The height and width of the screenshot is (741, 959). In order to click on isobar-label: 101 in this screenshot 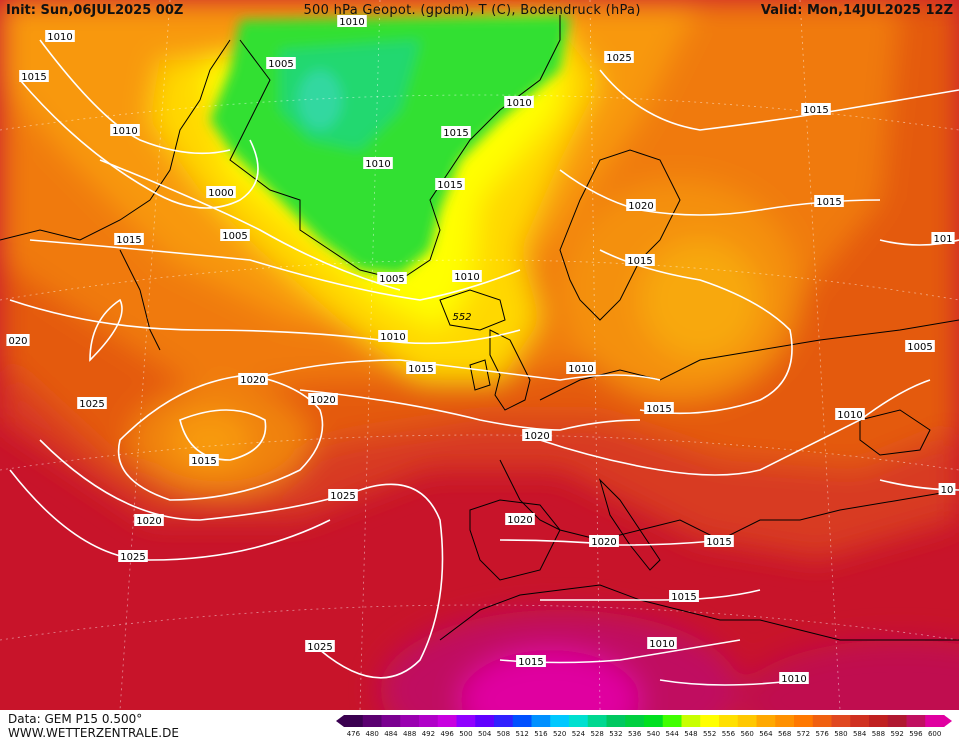, I will do `click(943, 238)`.